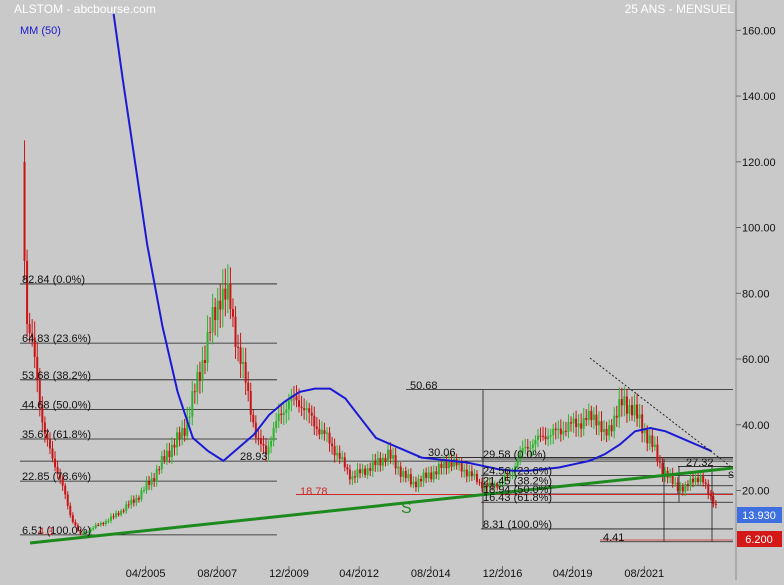  What do you see at coordinates (517, 525) in the screenshot?
I see `fib-label-right: 8.31 (100.0%)` at bounding box center [517, 525].